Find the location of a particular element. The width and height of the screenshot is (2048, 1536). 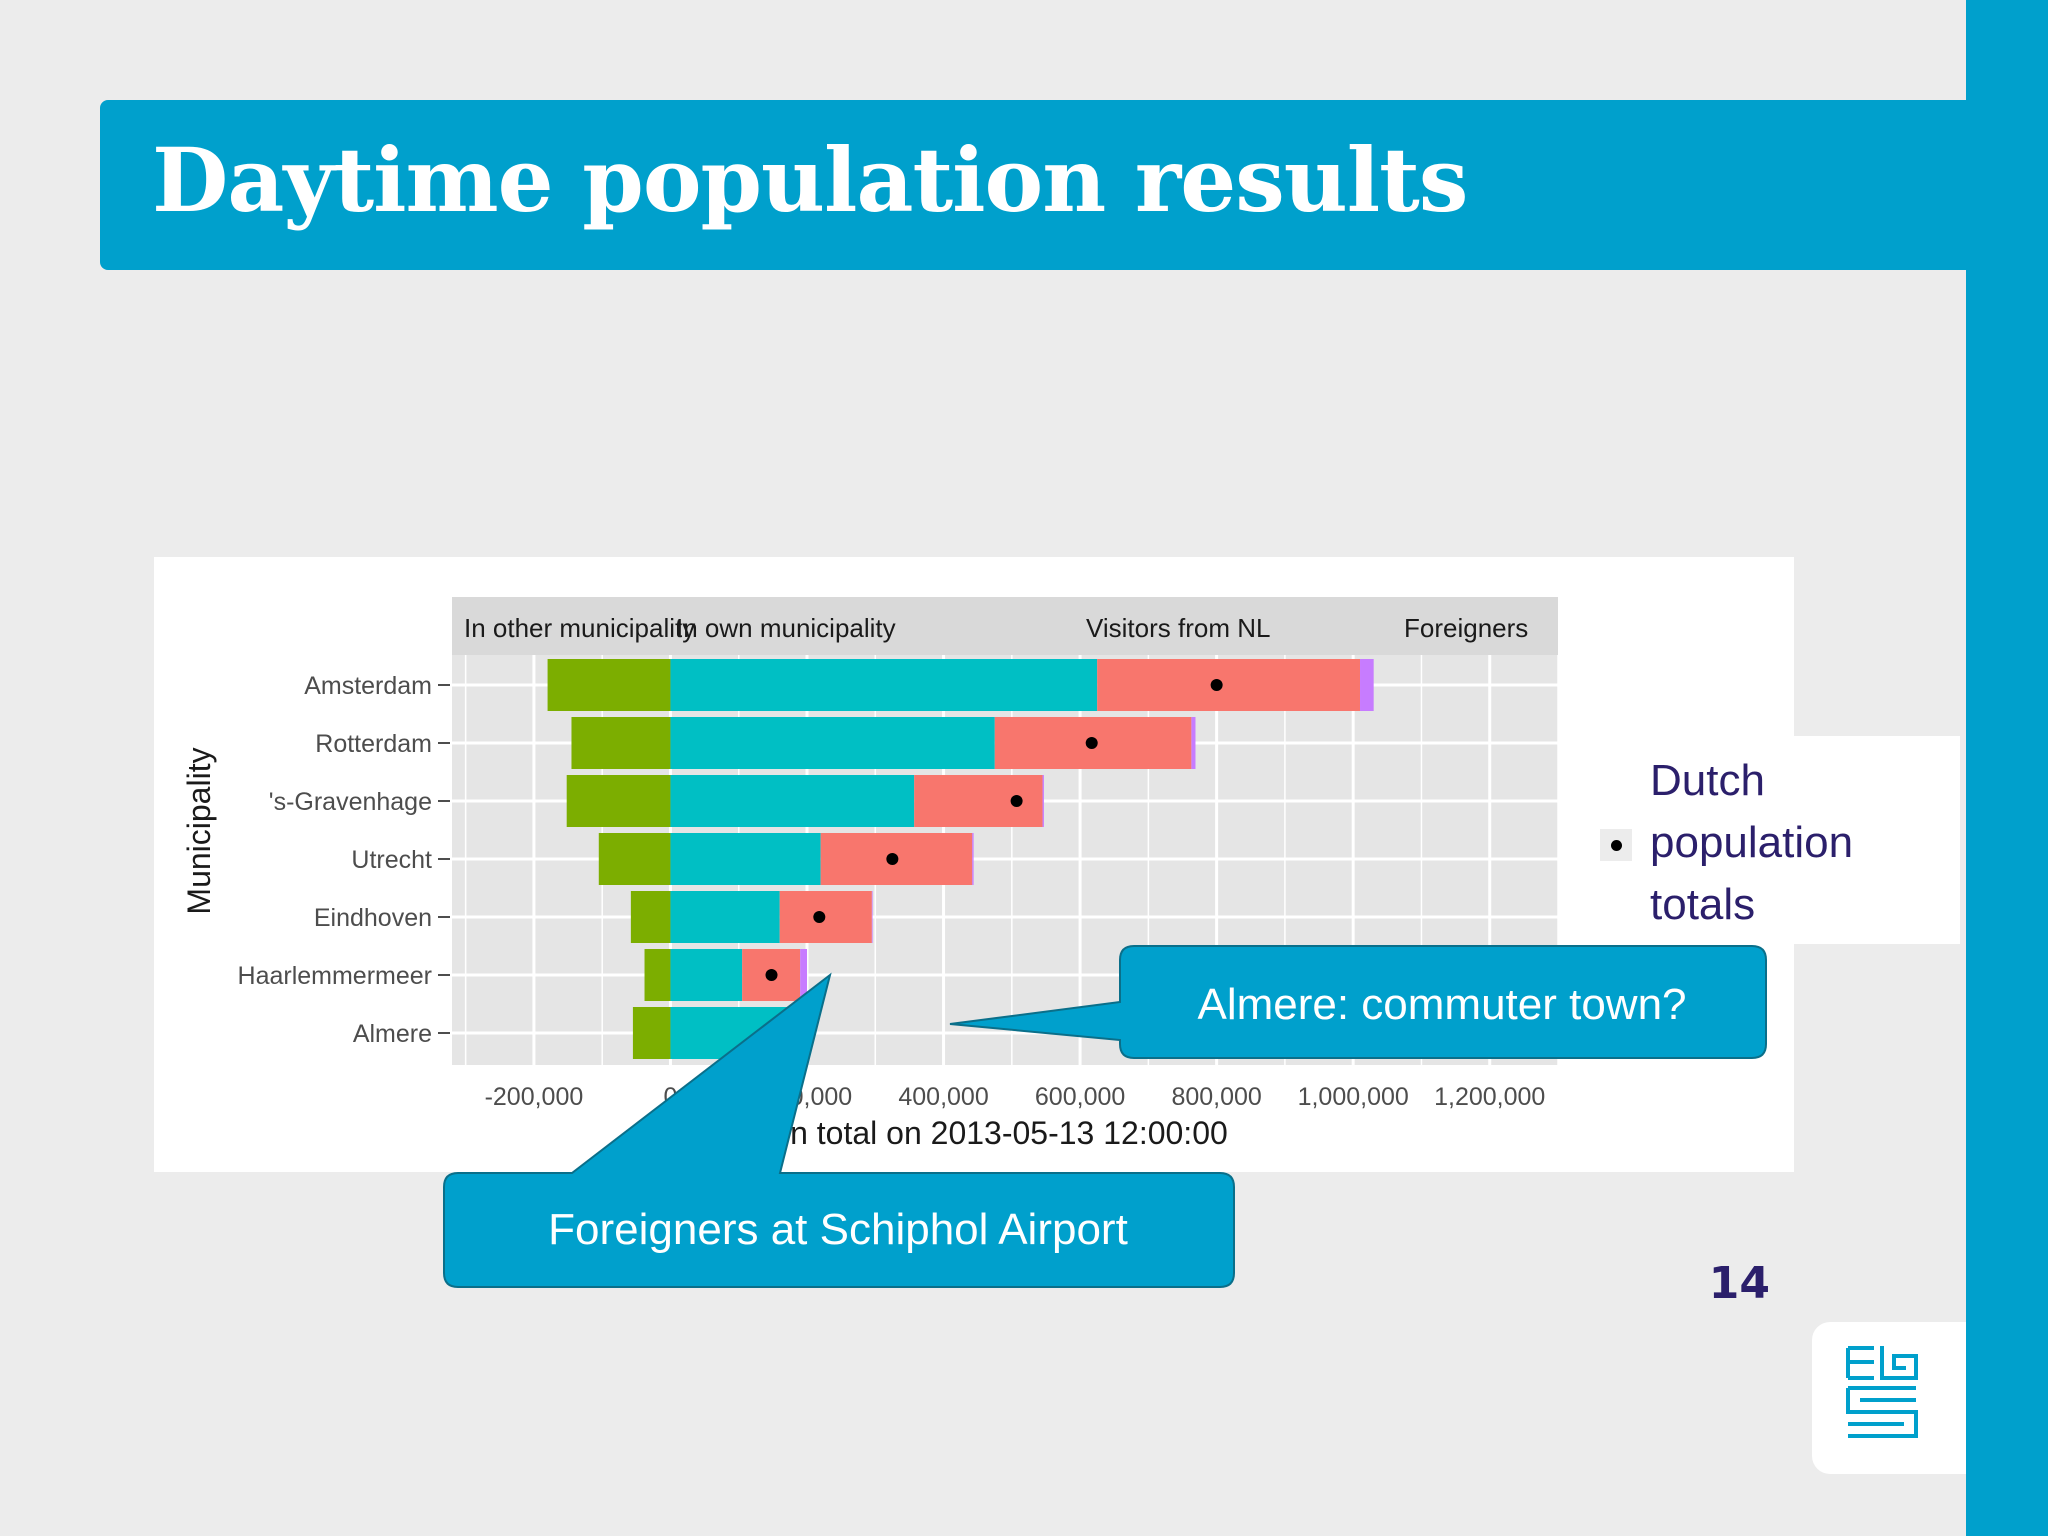

y-tick-label: Eindhoven is located at coordinates (373, 918).